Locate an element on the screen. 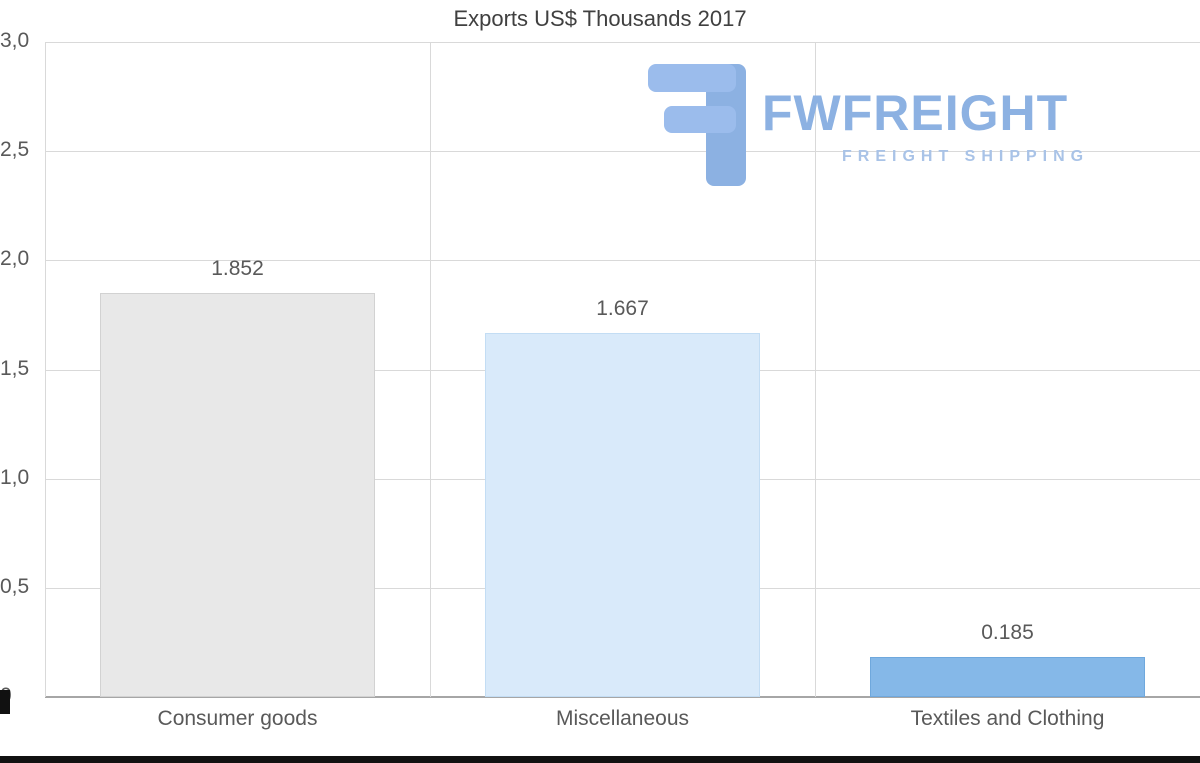  axis-zero-mark is located at coordinates (5, 702).